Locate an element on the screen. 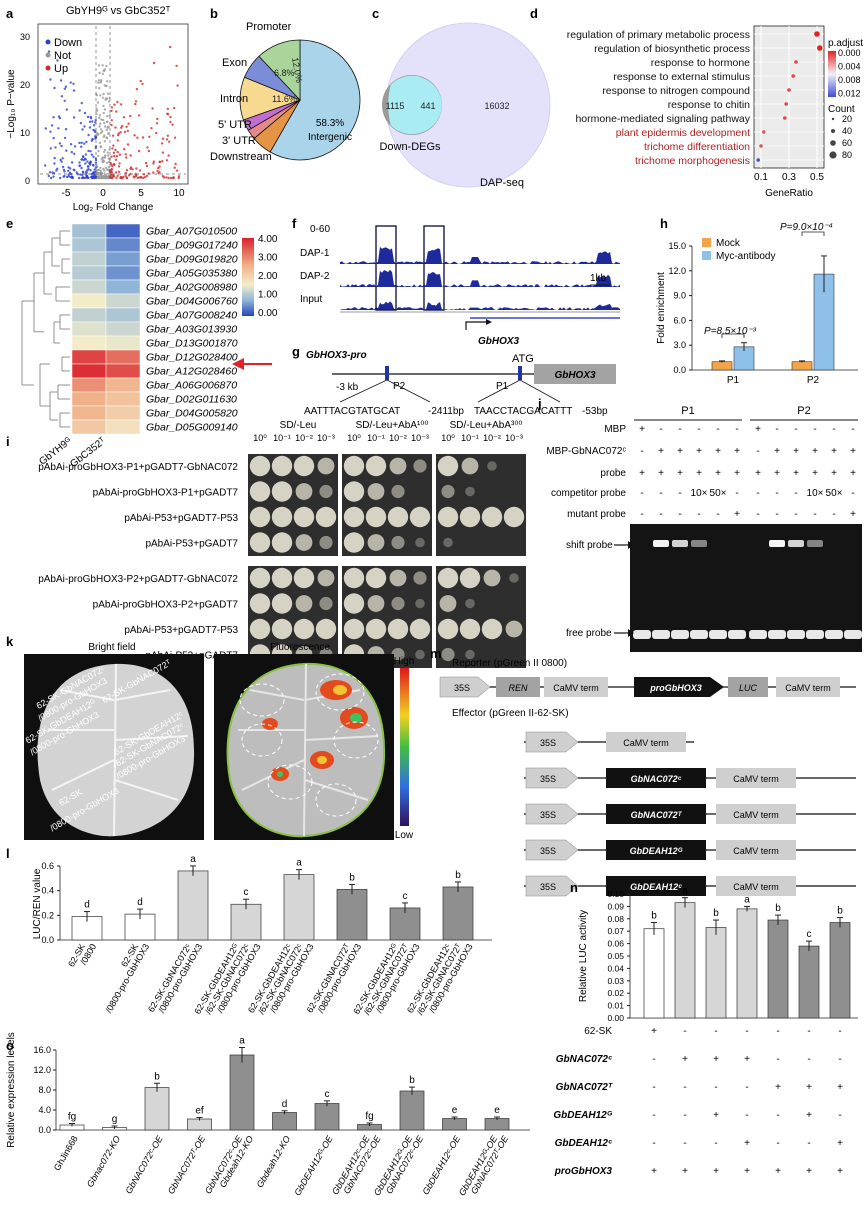  track-label-dap2: DAP-2 is located at coordinates (315, 276).